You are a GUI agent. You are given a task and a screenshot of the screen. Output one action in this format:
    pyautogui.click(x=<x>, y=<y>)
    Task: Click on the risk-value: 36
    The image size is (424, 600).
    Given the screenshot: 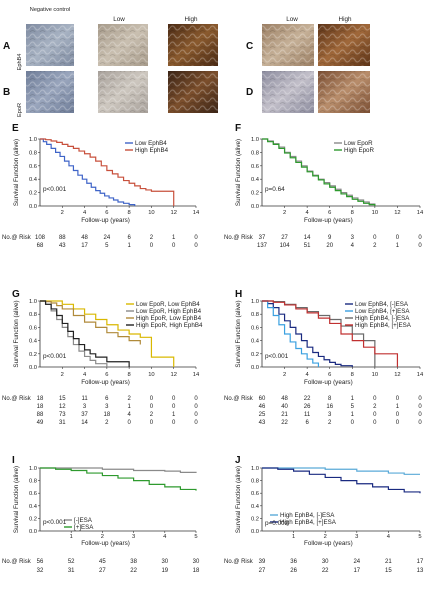 What is the action you would take?
    pyautogui.click(x=293, y=562)
    